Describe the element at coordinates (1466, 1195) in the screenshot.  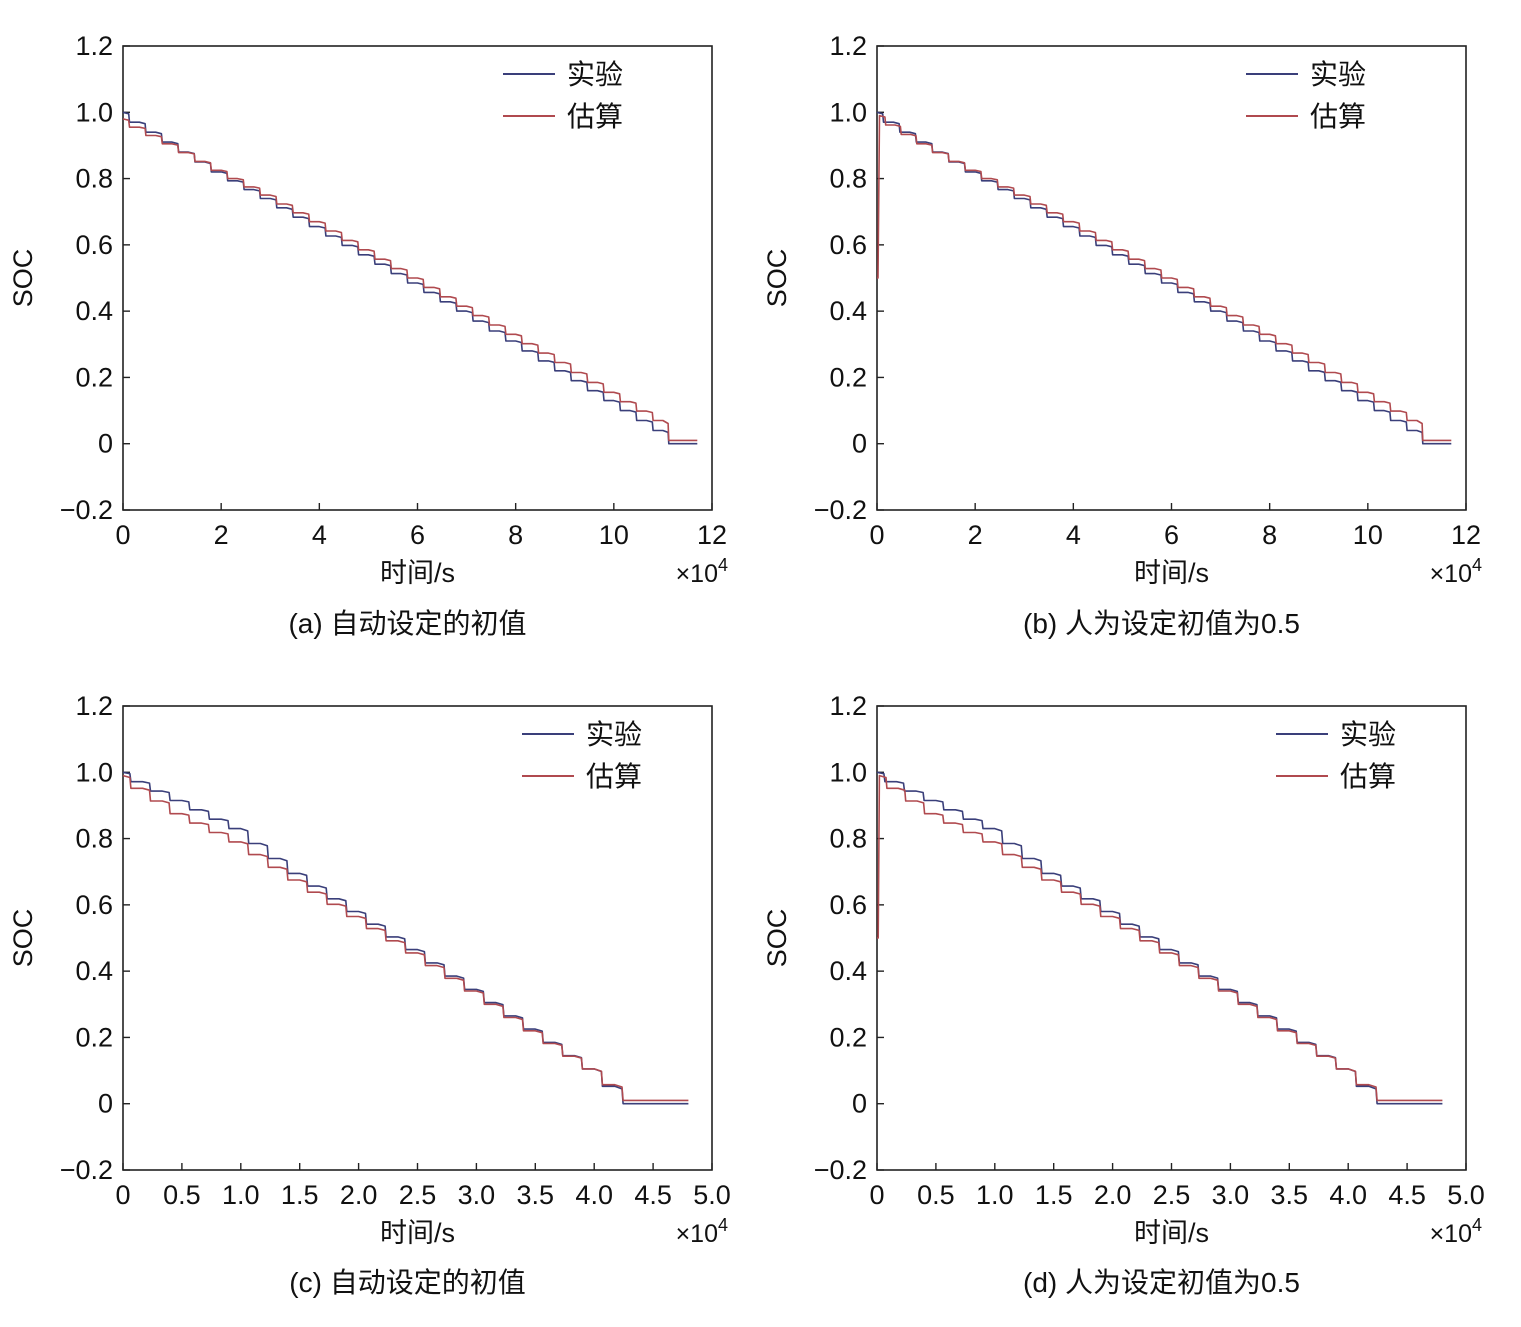
I see `x-tick-label: 5.0` at that location.